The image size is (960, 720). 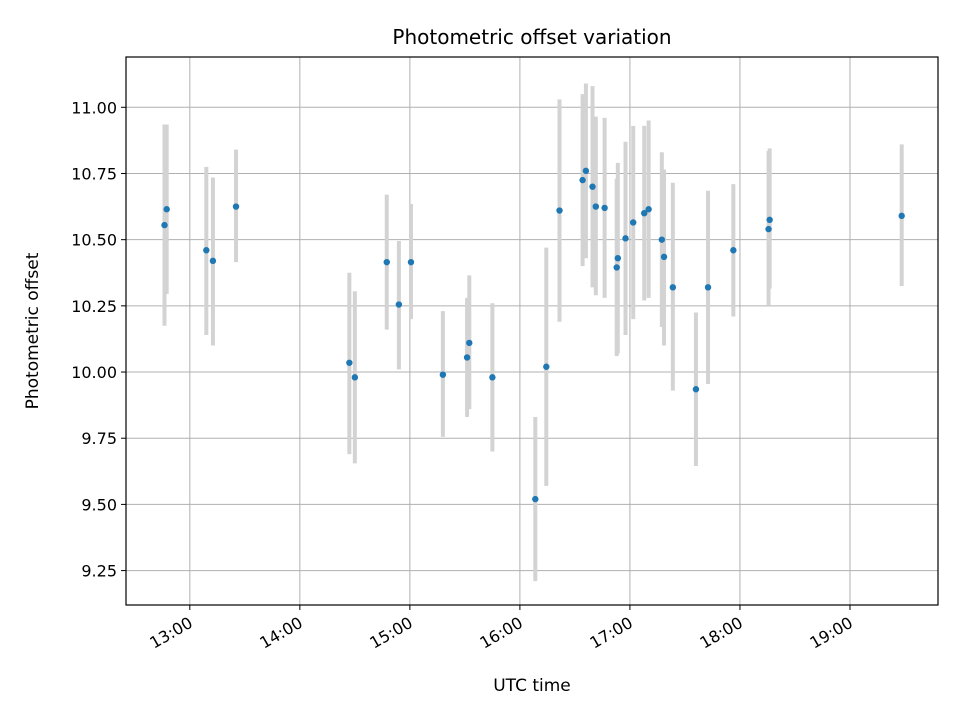 What do you see at coordinates (94, 107) in the screenshot?
I see `y-tick-label: 11.00` at bounding box center [94, 107].